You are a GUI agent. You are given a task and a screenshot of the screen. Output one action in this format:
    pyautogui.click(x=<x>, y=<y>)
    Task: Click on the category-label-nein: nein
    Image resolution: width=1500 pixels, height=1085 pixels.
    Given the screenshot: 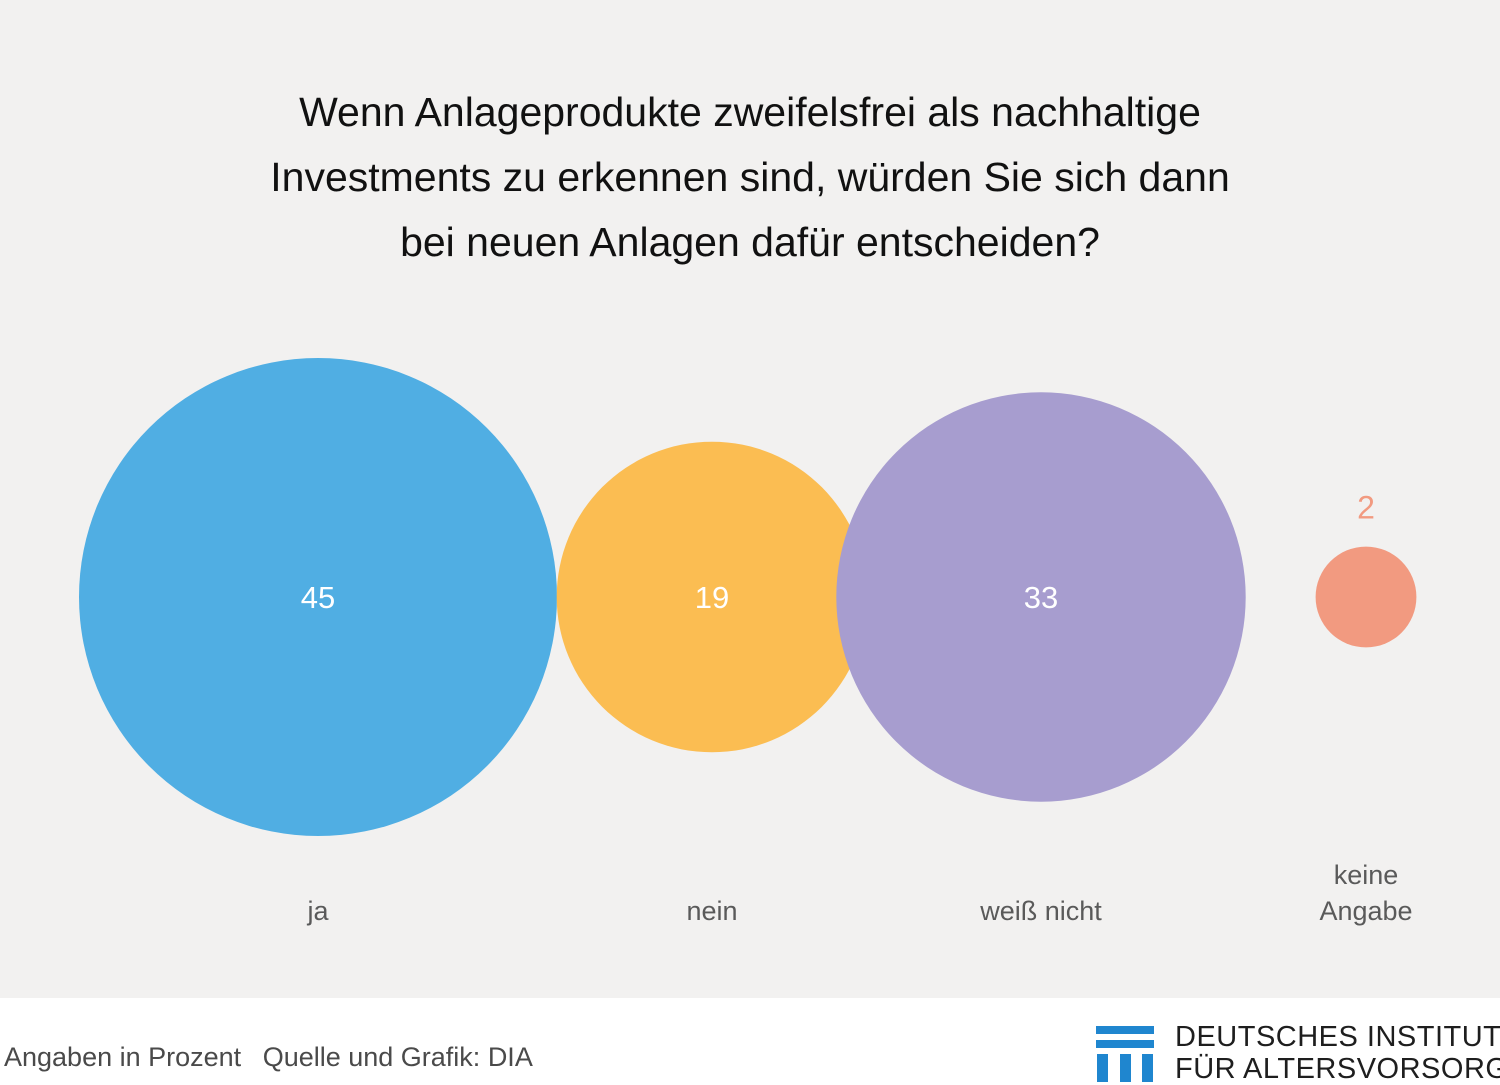 What is the action you would take?
    pyautogui.click(x=711, y=911)
    